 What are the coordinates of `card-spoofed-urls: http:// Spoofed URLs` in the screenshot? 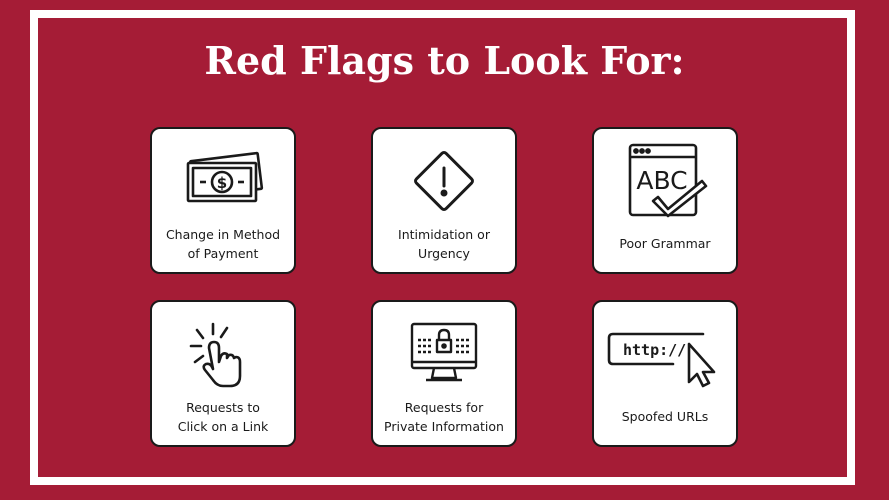 It's located at (665, 373).